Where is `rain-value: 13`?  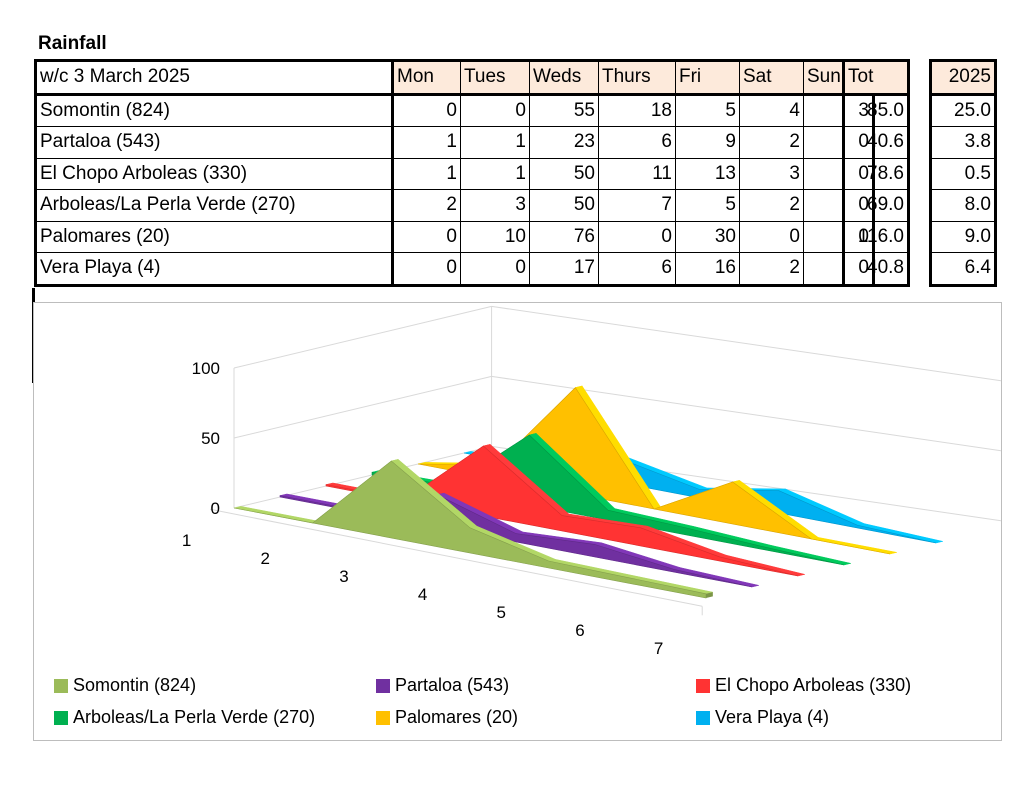
rain-value: 13 is located at coordinates (707, 173).